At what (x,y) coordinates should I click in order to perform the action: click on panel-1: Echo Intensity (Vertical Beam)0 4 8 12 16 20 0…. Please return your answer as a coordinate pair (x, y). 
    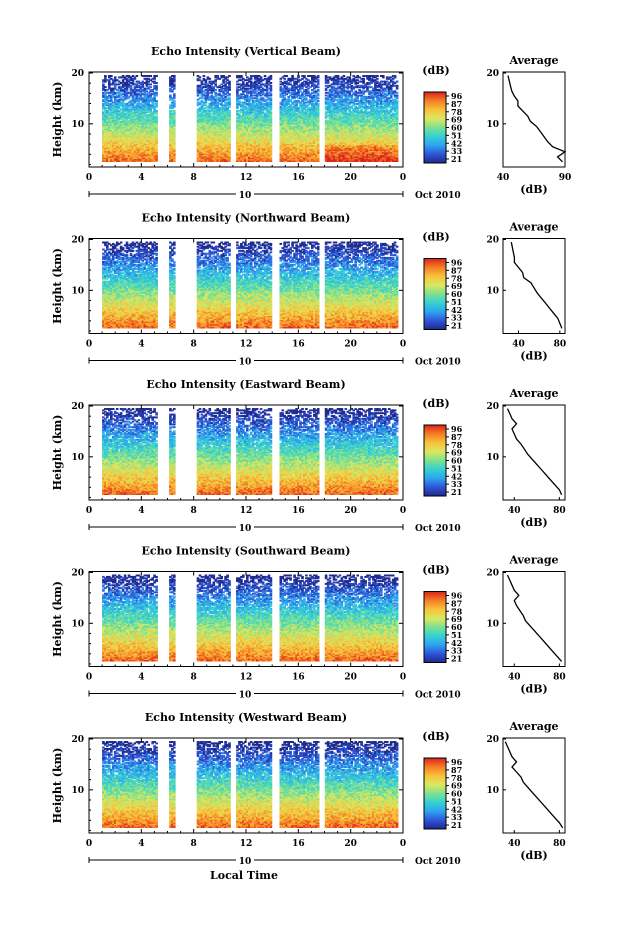
    Looking at the image, I should click on (311, 123).